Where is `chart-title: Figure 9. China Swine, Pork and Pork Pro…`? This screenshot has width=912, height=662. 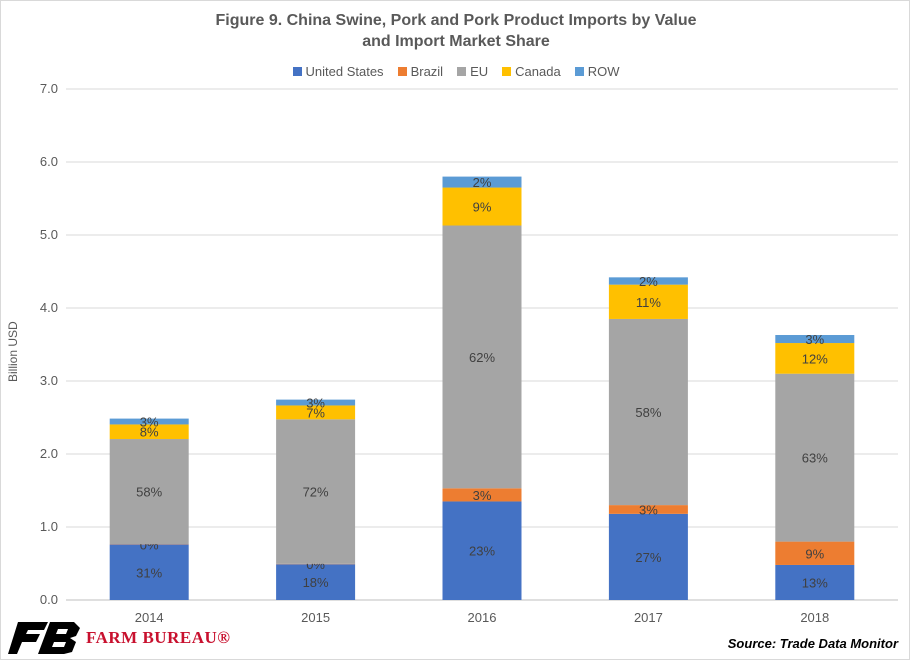
chart-title: Figure 9. China Swine, Pork and Pork Pro… is located at coordinates (456, 31).